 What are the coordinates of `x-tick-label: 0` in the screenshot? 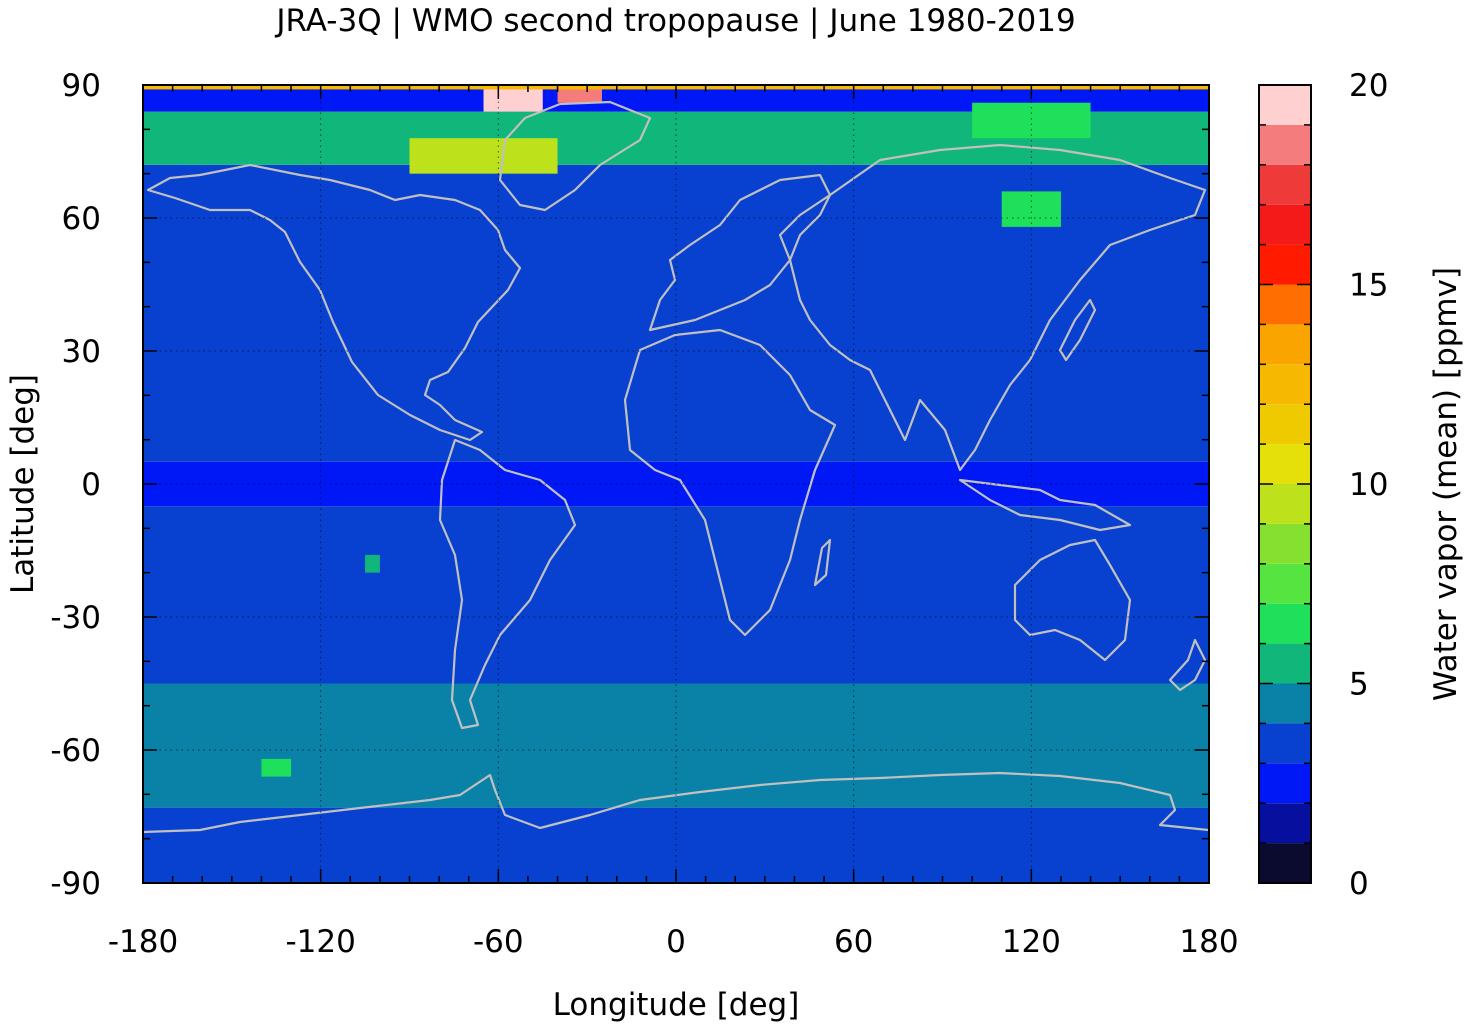 It's located at (676, 942).